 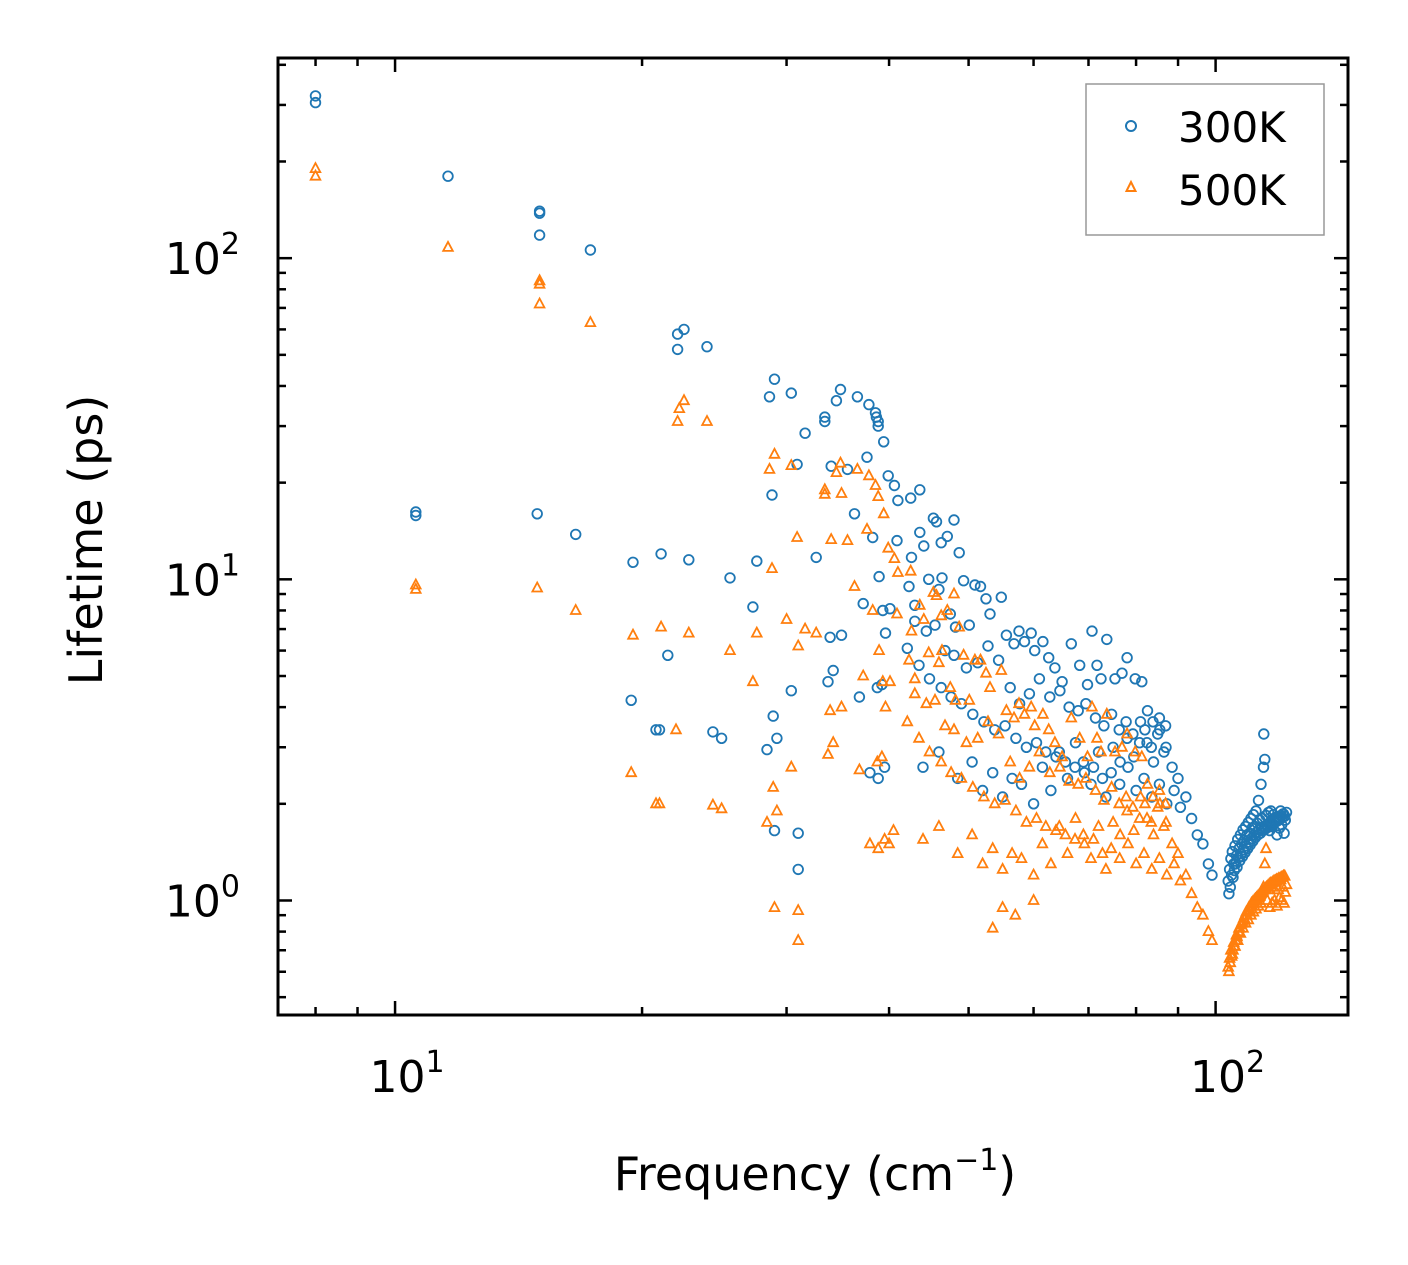 I want to click on y-tick-label: 10⁰, so click(x=202, y=898).